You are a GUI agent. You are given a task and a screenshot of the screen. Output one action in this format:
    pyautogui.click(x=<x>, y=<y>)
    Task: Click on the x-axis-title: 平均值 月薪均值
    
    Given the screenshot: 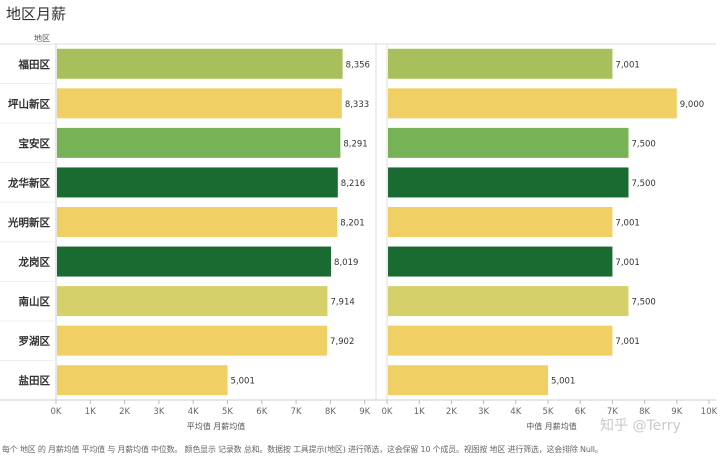 What is the action you would take?
    pyautogui.click(x=216, y=426)
    